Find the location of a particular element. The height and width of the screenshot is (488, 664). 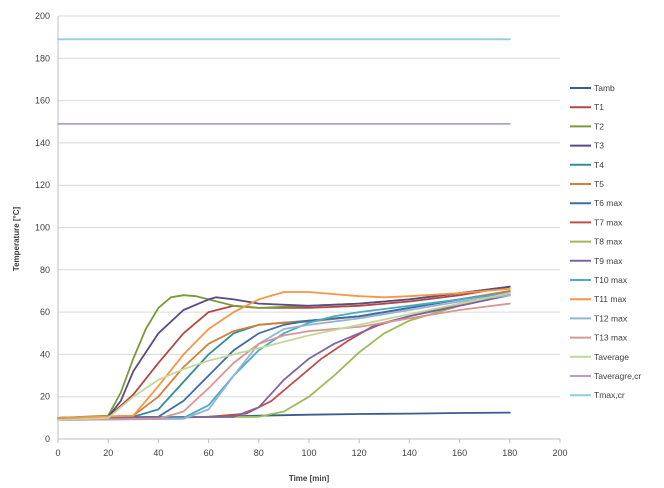

y-tick-label-100: 100 is located at coordinates (42, 228).